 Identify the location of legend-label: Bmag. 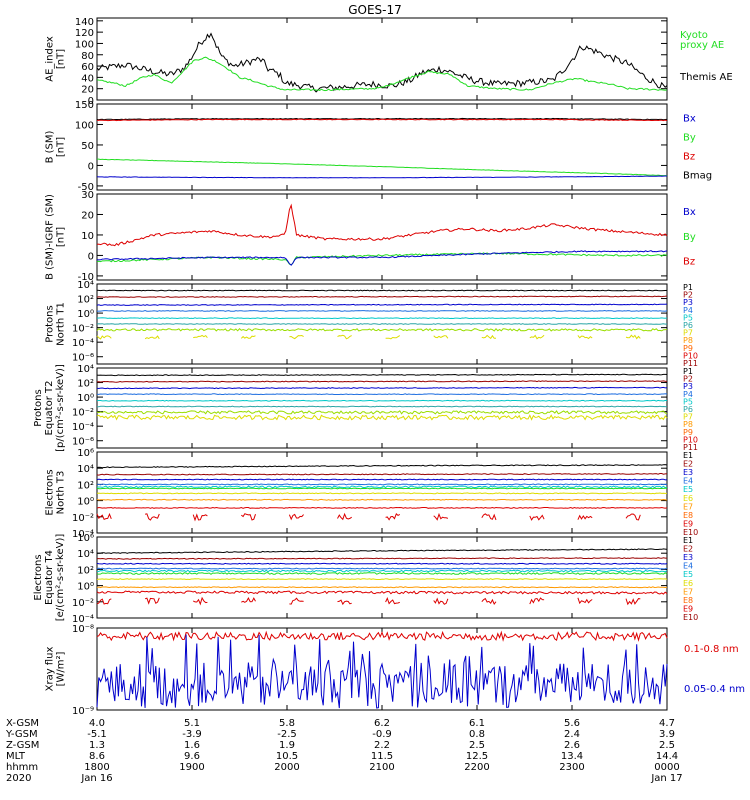
(697, 176).